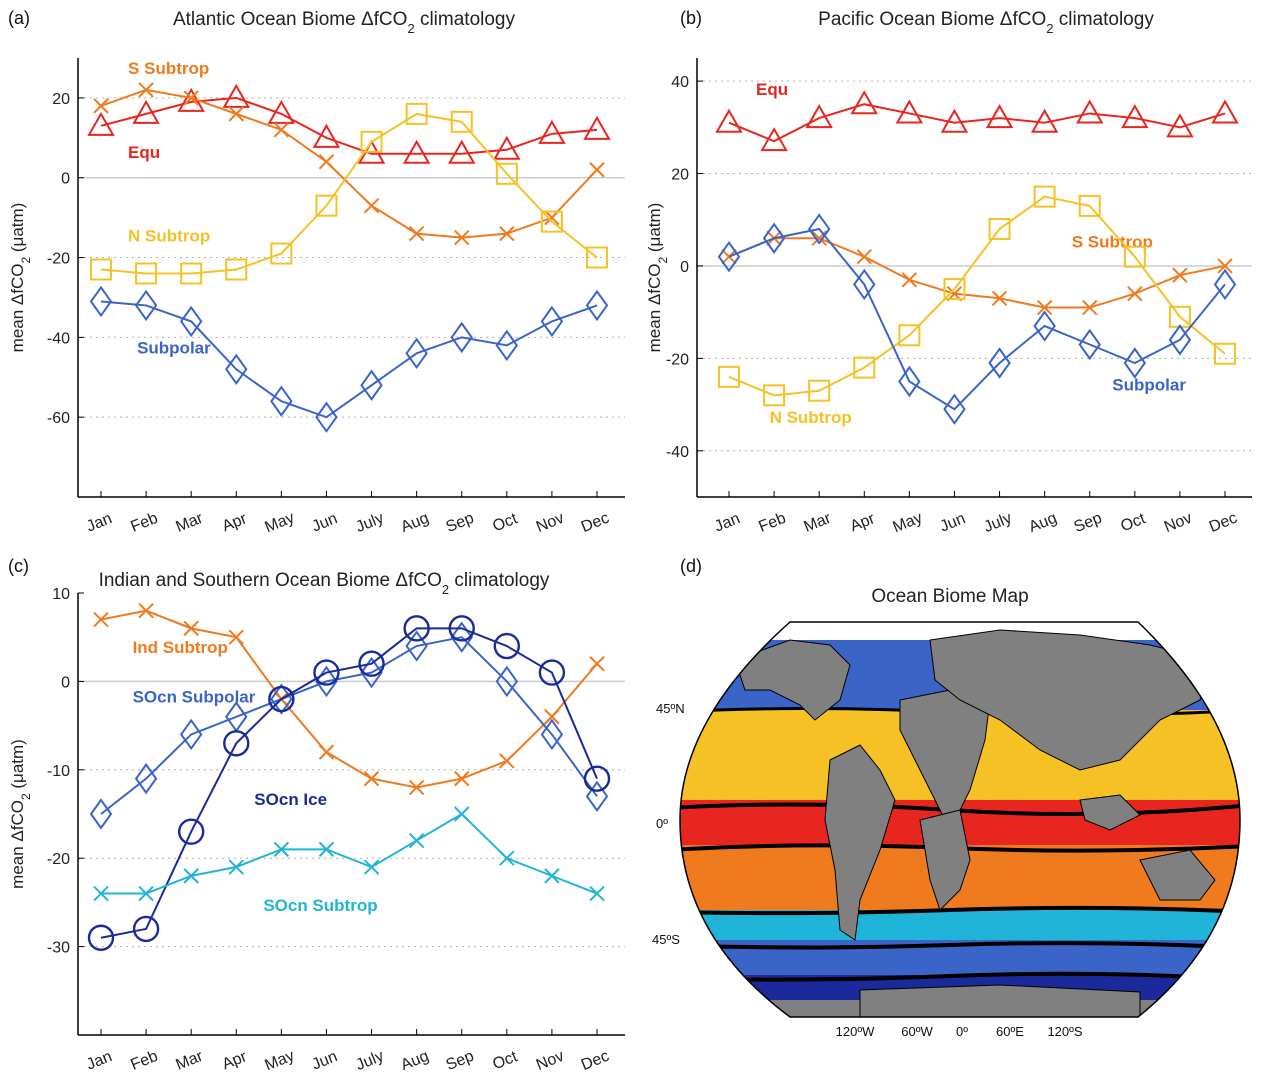 The width and height of the screenshot is (1263, 1074). What do you see at coordinates (666, 939) in the screenshot?
I see `lat-label-45s: 45ºS` at bounding box center [666, 939].